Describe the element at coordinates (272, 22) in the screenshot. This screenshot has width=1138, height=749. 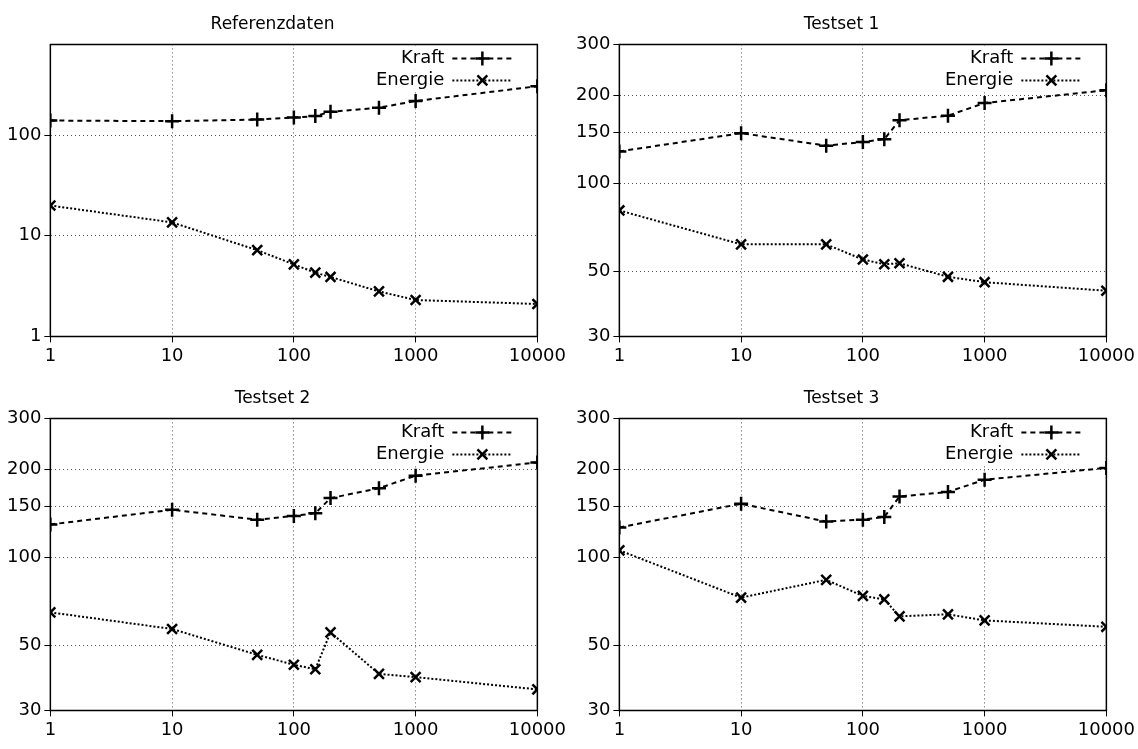
I see `chart-title: Referenzdaten` at that location.